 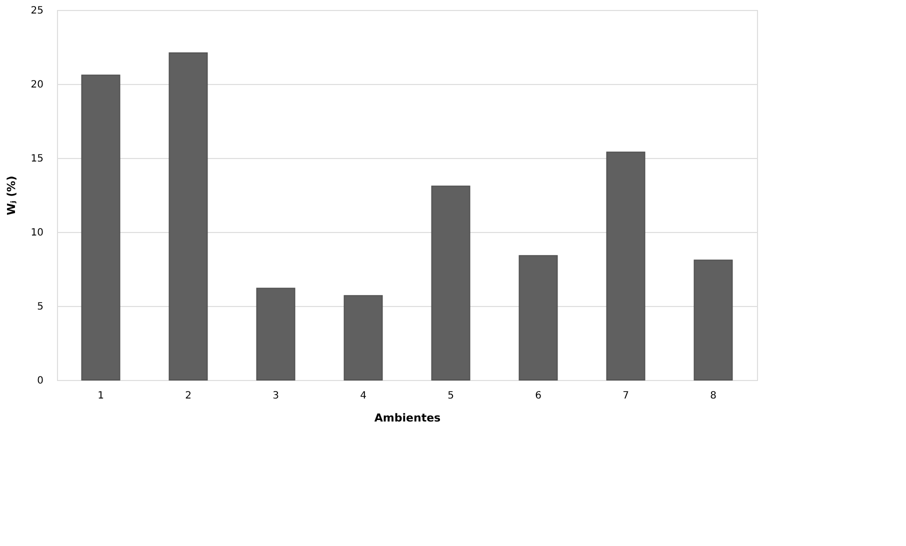 I want to click on y-tick-label: 15, so click(x=37, y=159).